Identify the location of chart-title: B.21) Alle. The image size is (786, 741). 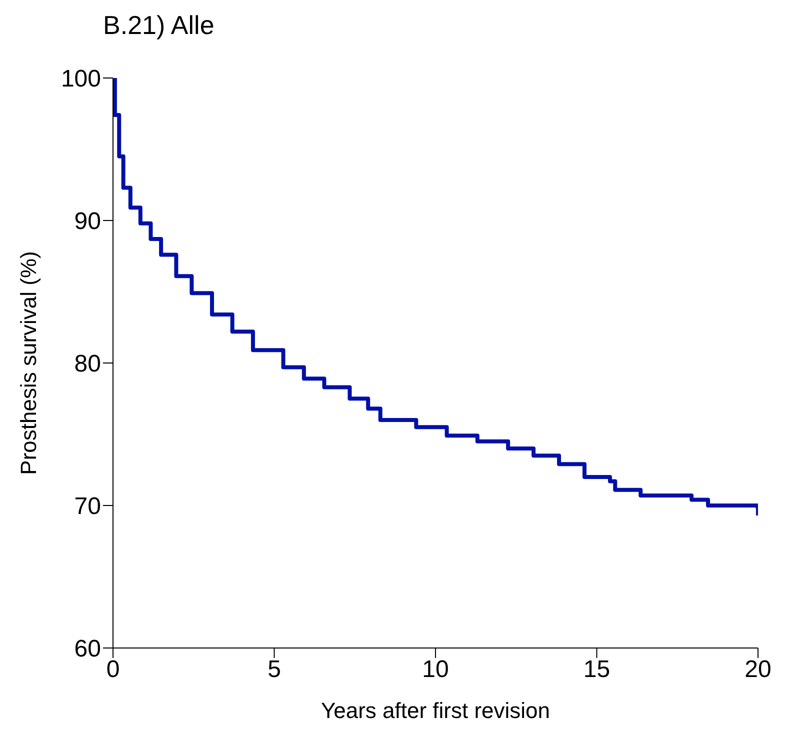
(159, 25).